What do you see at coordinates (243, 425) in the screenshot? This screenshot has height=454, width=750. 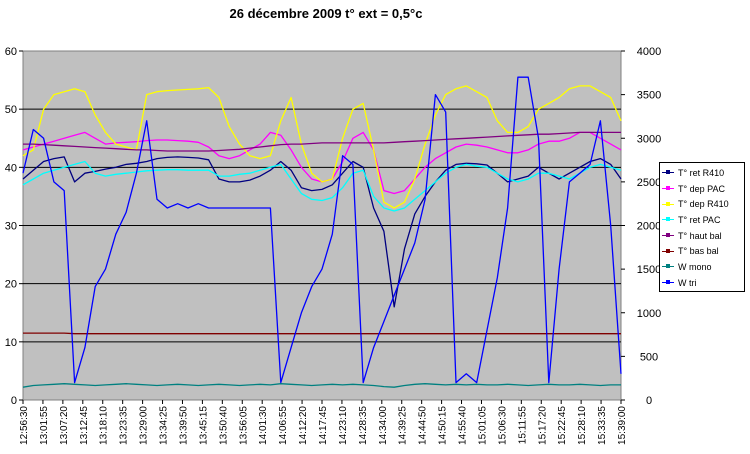 I see `x-tick-label: 13:56:05` at bounding box center [243, 425].